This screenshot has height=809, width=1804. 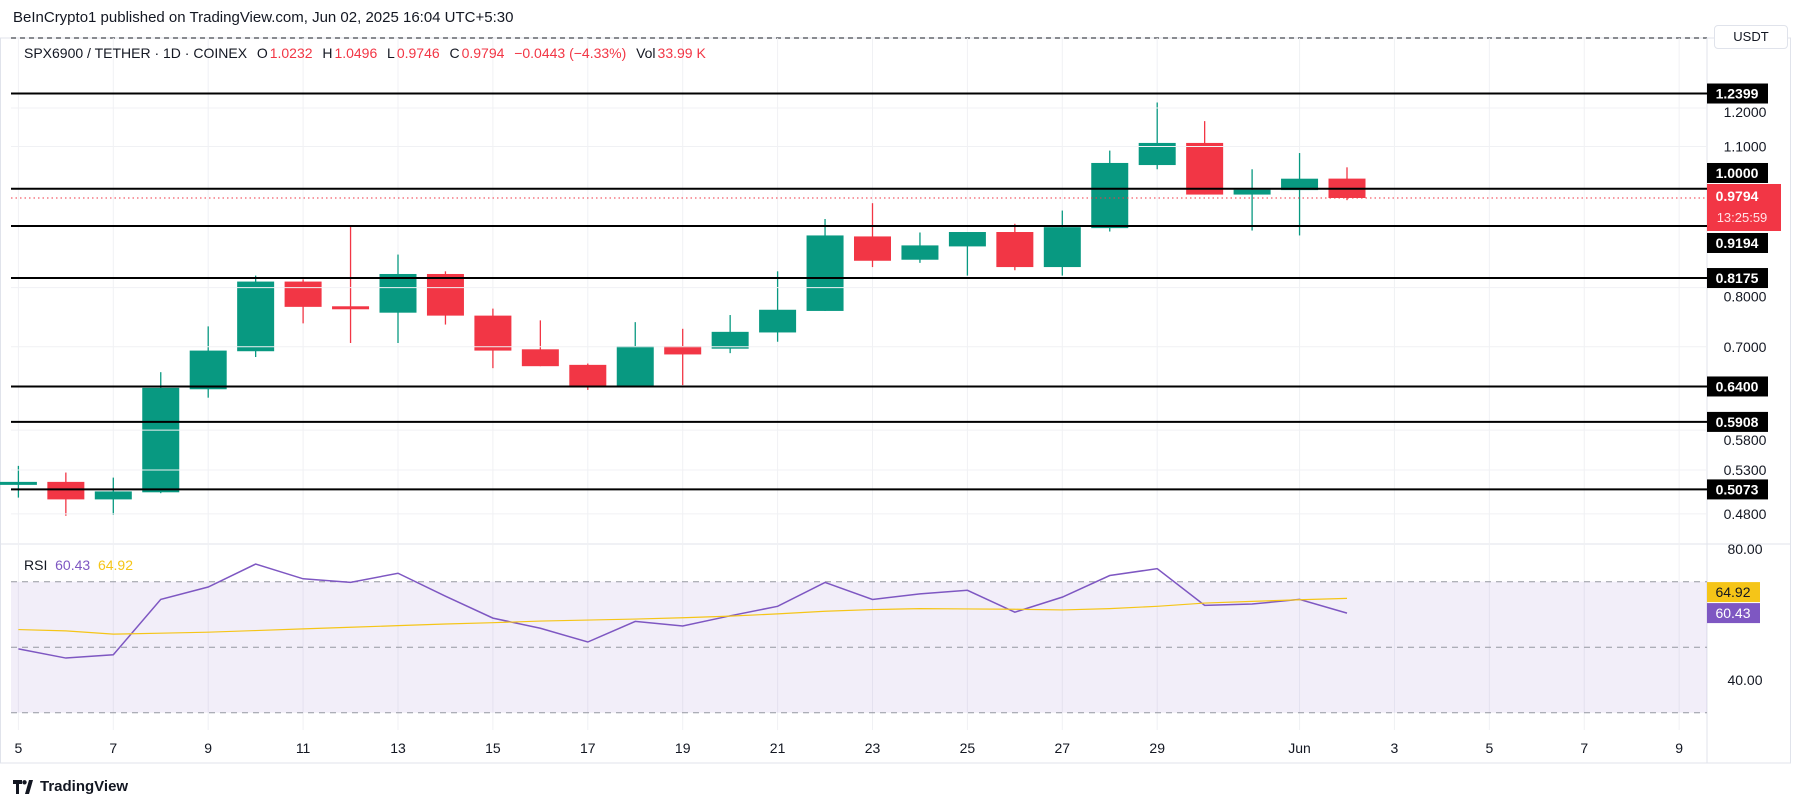 I want to click on level-label: 0.5073, so click(x=1737, y=489).